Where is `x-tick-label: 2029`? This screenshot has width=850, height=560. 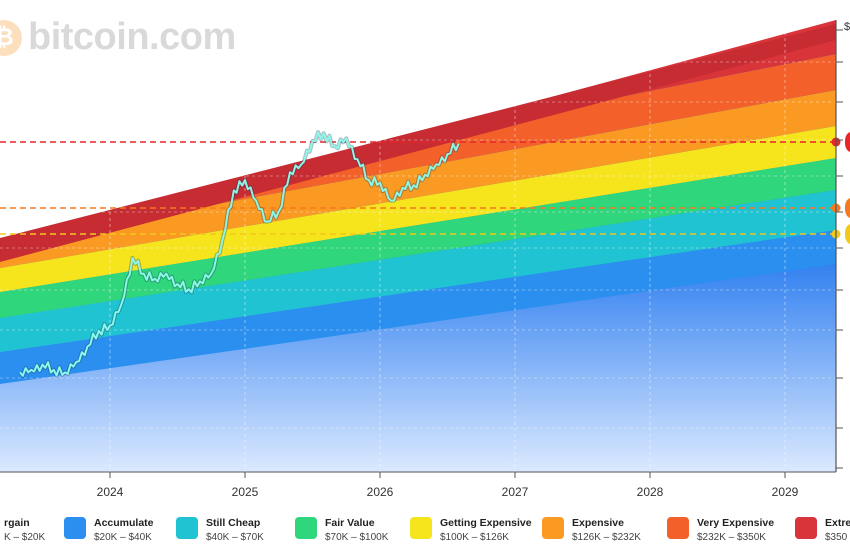
x-tick-label: 2029 is located at coordinates (785, 492).